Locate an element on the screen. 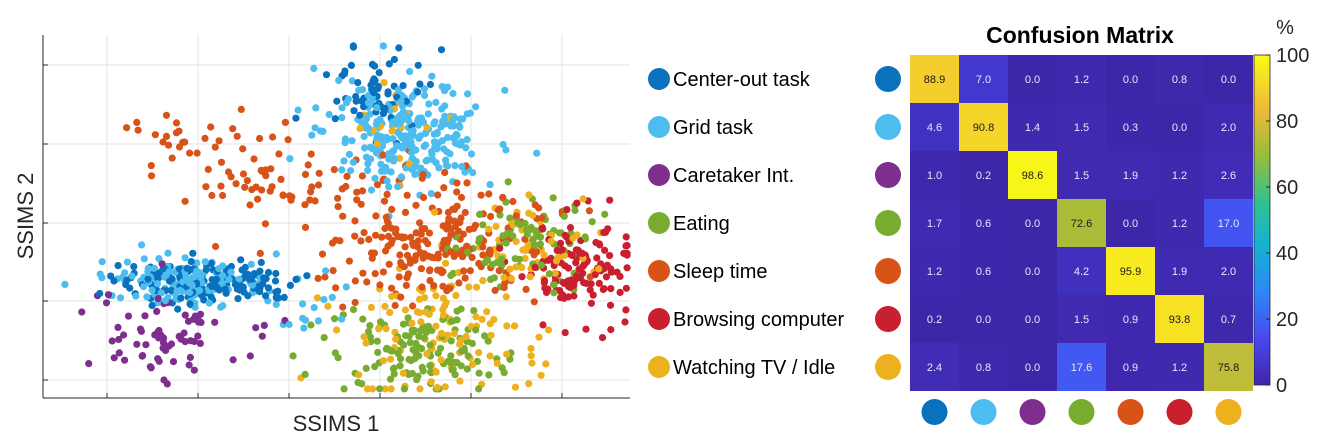  colorbar-tick-label: 60 is located at coordinates (1287, 188).